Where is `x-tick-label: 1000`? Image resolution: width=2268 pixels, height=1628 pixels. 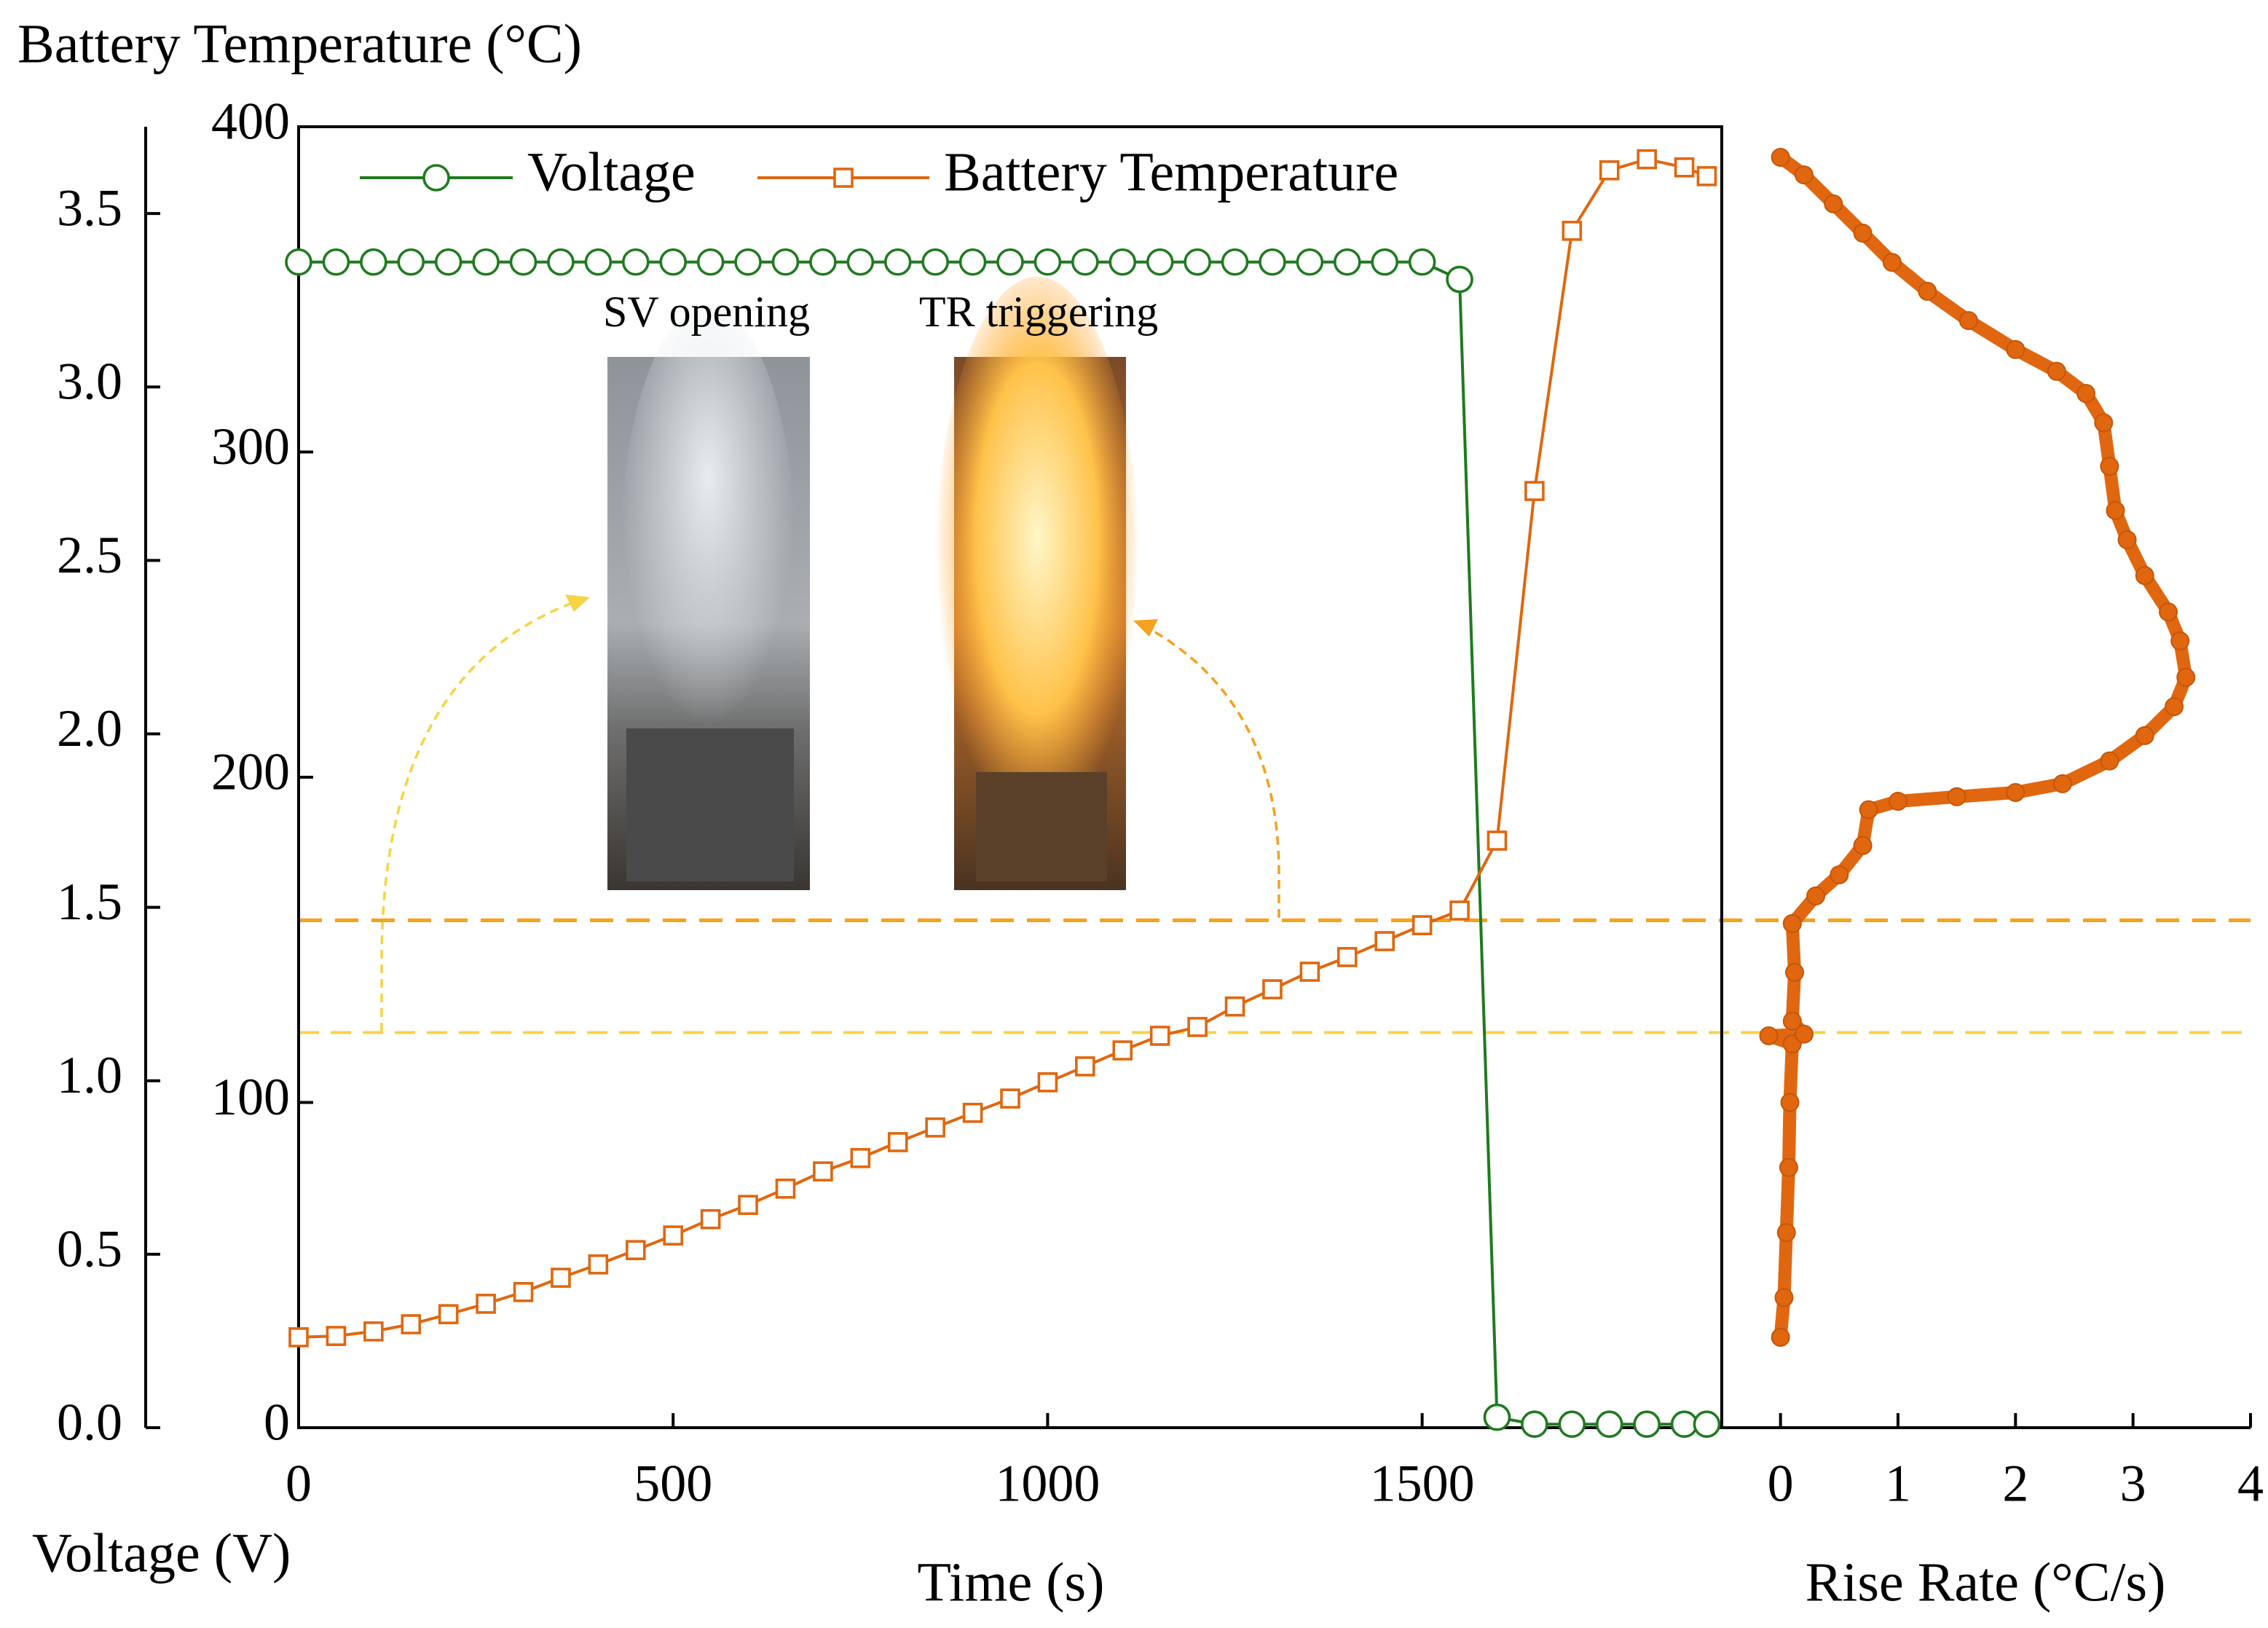
x-tick-label: 1000 is located at coordinates (1047, 1484).